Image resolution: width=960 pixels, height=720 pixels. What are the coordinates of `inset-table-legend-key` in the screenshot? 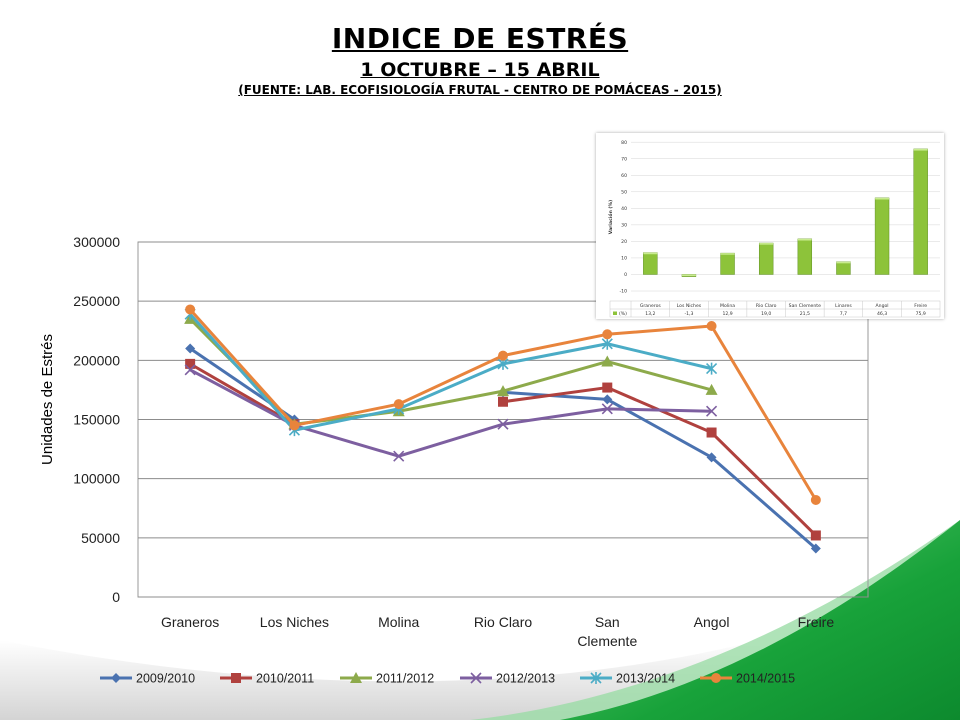 It's located at (615, 313).